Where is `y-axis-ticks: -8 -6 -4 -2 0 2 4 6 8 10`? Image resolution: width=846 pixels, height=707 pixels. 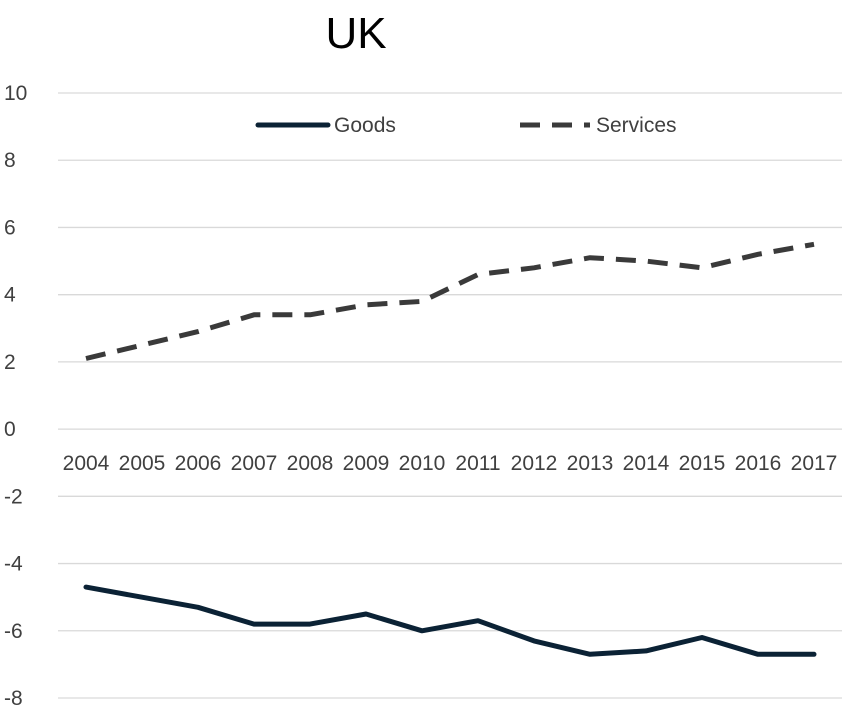
y-axis-ticks: -8 -6 -4 -2 0 2 4 6 8 10 is located at coordinates (15, 394).